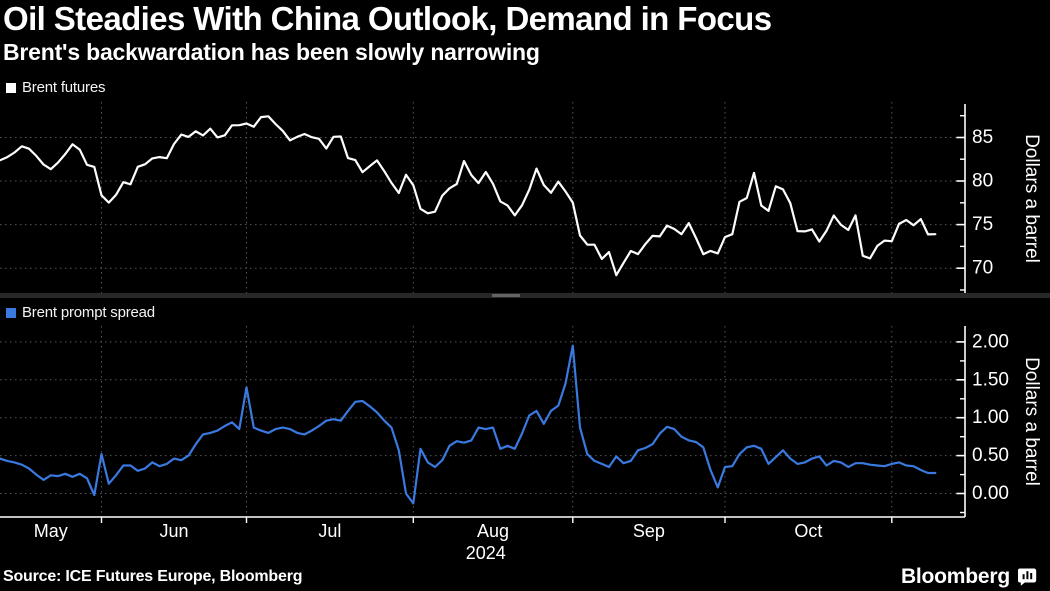 This screenshot has height=591, width=1050. I want to click on legend-label: Brent futures, so click(64, 87).